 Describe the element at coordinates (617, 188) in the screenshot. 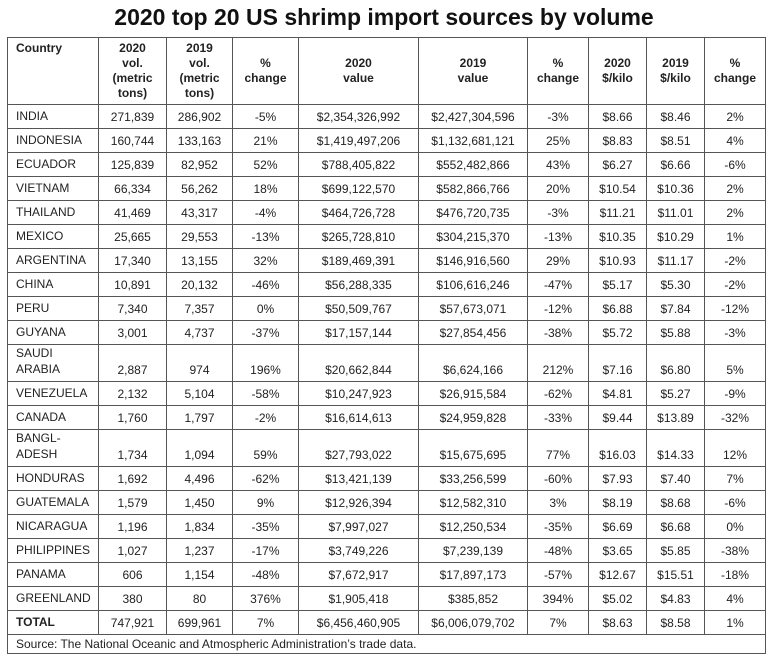

I see `data-cell: $10.54` at that location.